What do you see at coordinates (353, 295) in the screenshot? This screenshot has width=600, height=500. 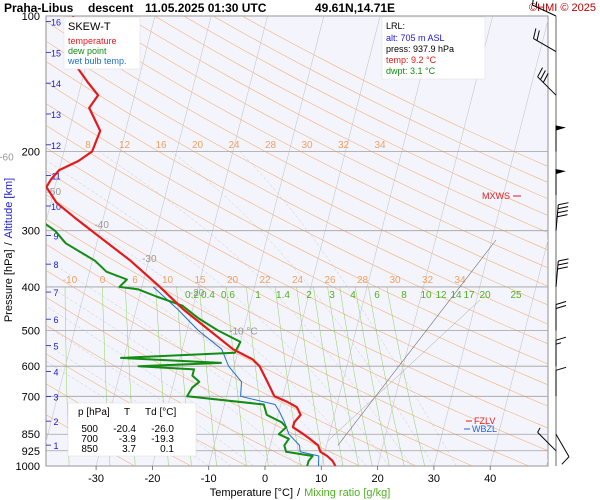 I see `mixing-ratio-label: 4` at bounding box center [353, 295].